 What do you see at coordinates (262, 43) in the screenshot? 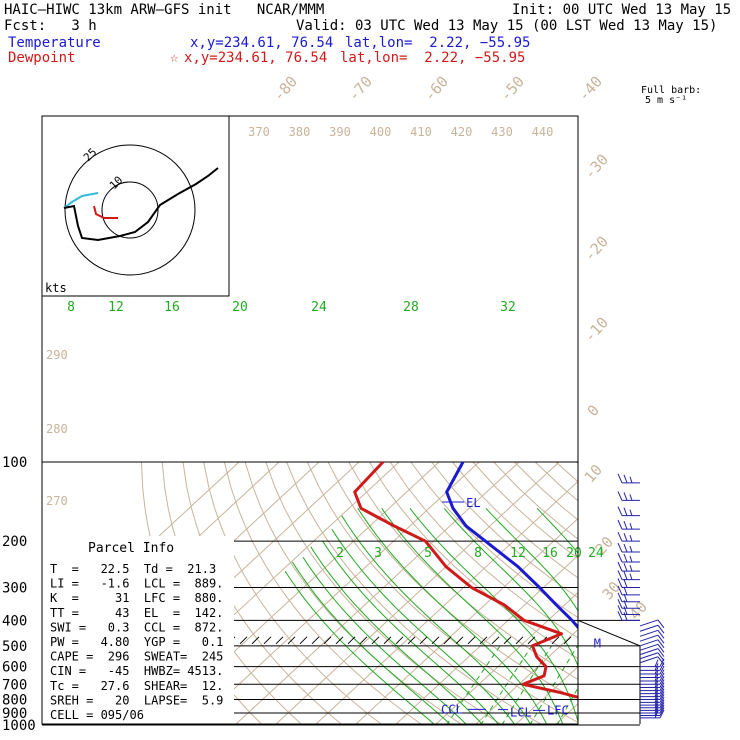
I see `temperature-xy: x,y=234.61, 76.54` at bounding box center [262, 43].